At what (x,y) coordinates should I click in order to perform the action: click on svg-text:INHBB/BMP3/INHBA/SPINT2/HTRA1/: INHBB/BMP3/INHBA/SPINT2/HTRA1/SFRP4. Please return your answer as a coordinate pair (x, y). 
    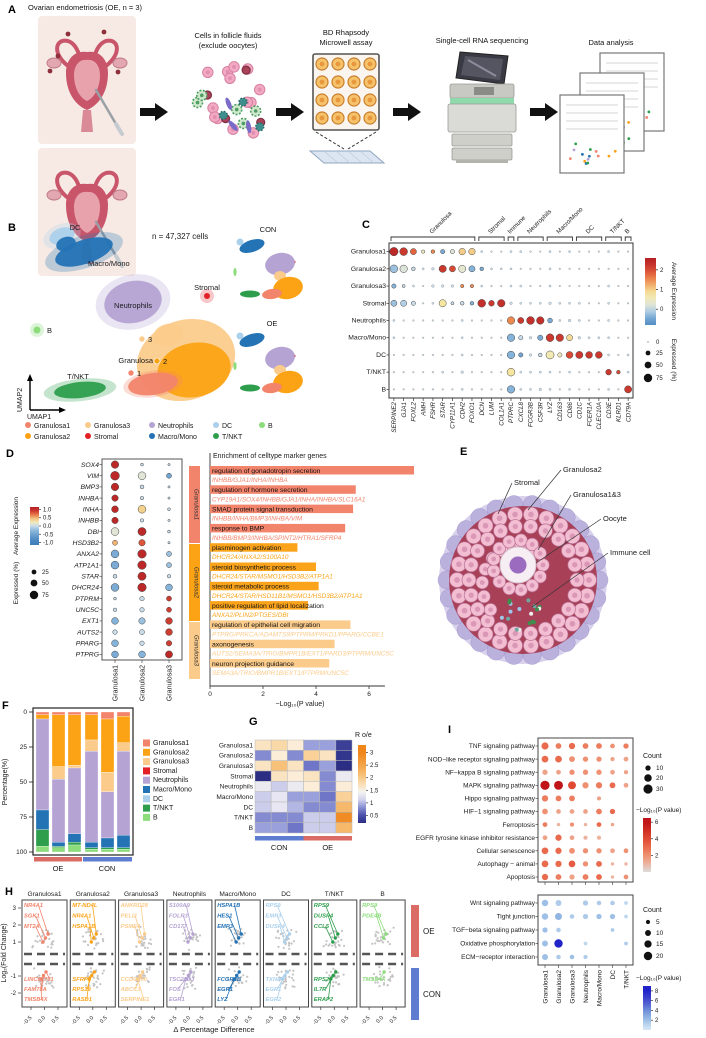
    Looking at the image, I should click on (277, 538).